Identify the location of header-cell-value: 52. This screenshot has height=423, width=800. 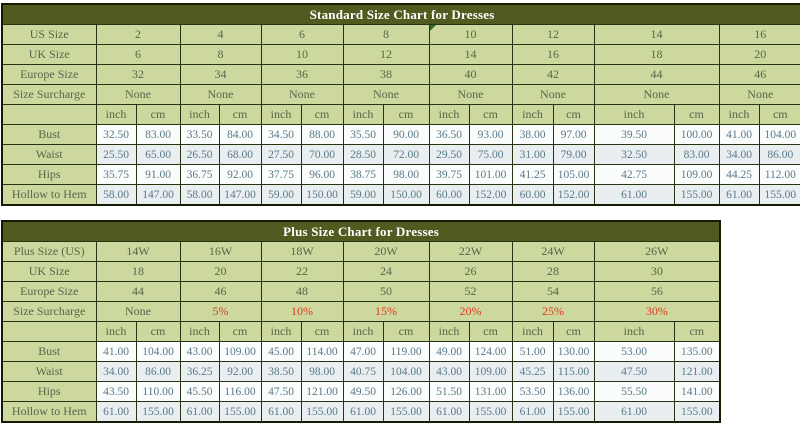
(470, 291).